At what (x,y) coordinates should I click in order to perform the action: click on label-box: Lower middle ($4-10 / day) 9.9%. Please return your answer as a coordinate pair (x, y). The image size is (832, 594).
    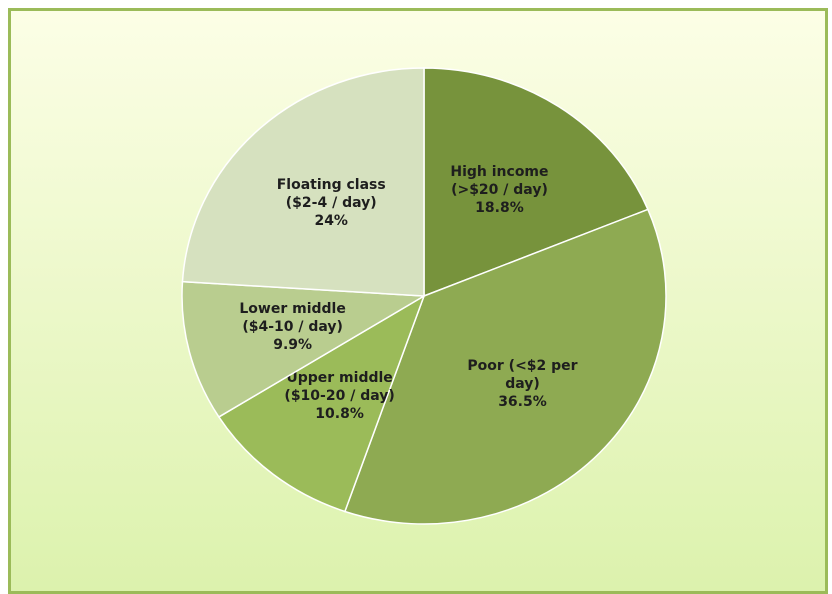
    Looking at the image, I should click on (293, 327).